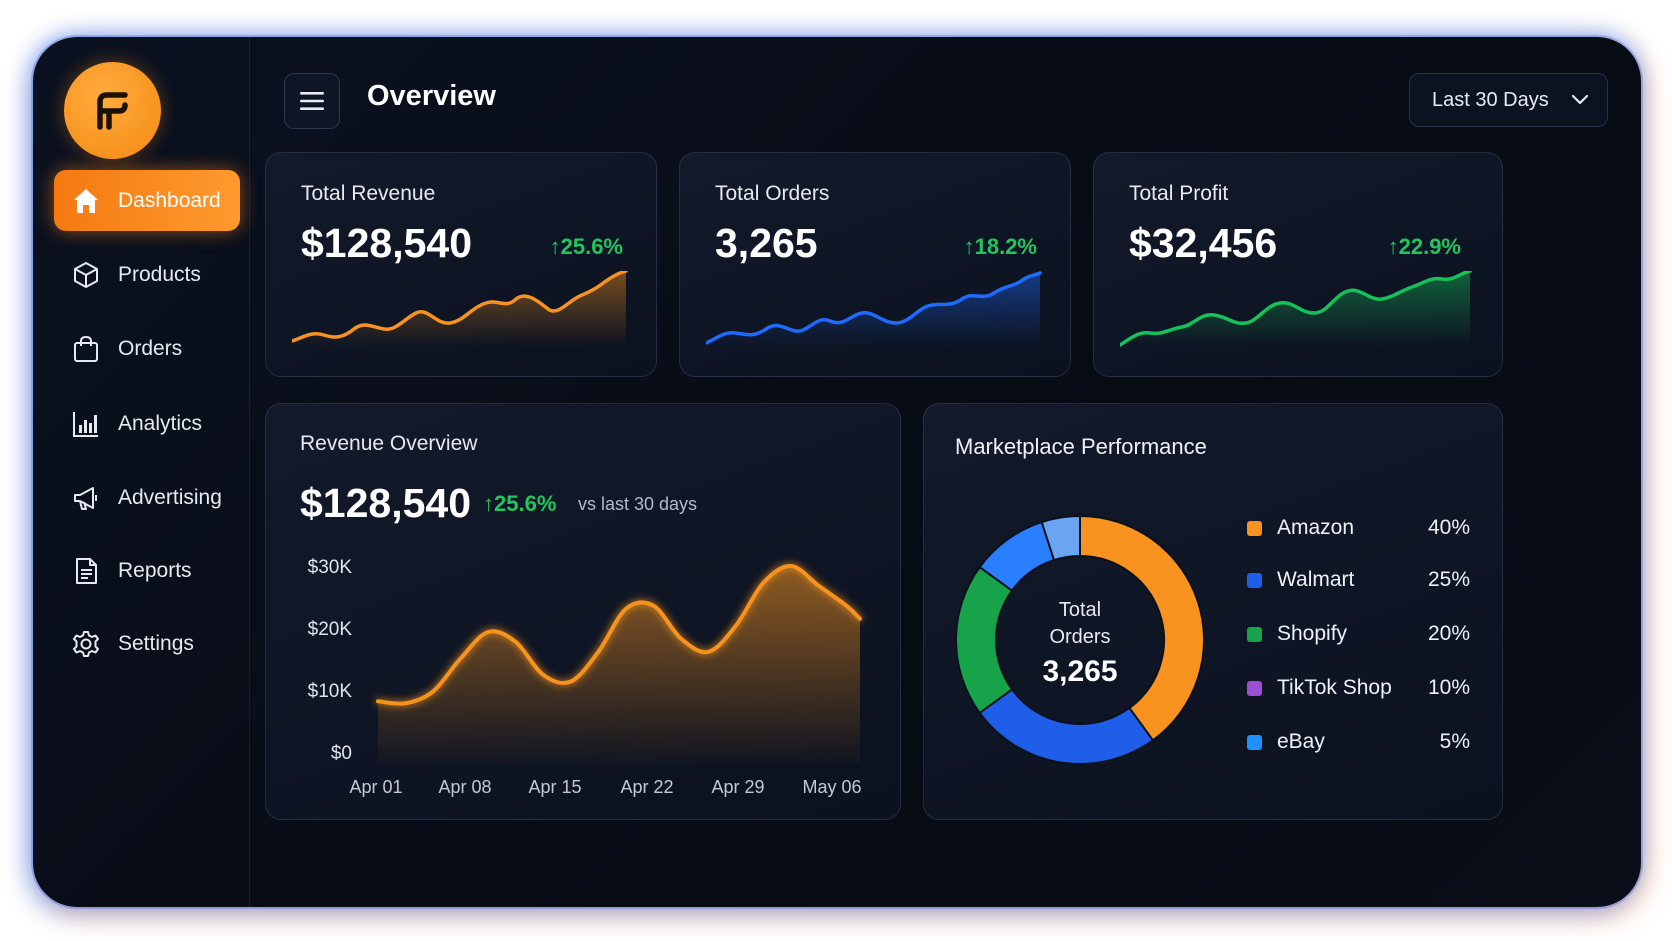 The width and height of the screenshot is (1672, 941). I want to click on kpi-card-profit: Total Profit $32,456 ↑22.9%, so click(1298, 264).